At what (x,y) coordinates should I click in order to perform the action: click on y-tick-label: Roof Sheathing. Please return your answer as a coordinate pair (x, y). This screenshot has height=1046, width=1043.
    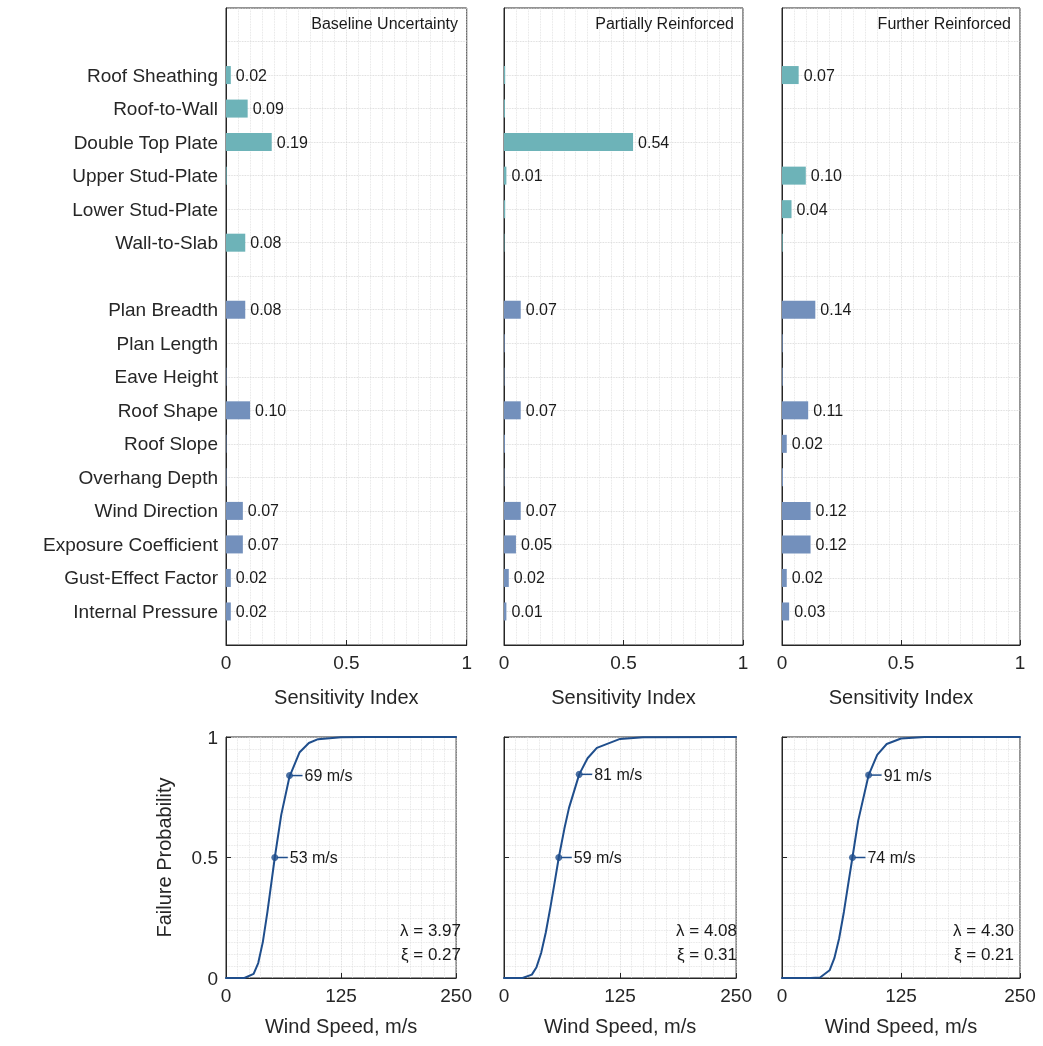
    Looking at the image, I should click on (152, 75).